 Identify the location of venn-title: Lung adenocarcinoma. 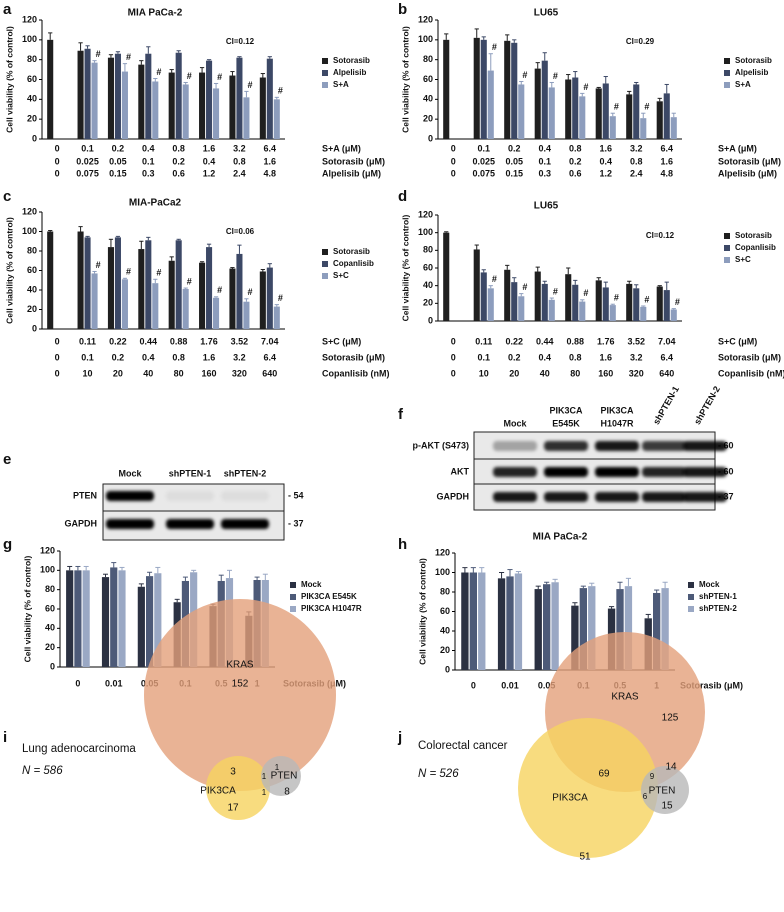
(79, 749).